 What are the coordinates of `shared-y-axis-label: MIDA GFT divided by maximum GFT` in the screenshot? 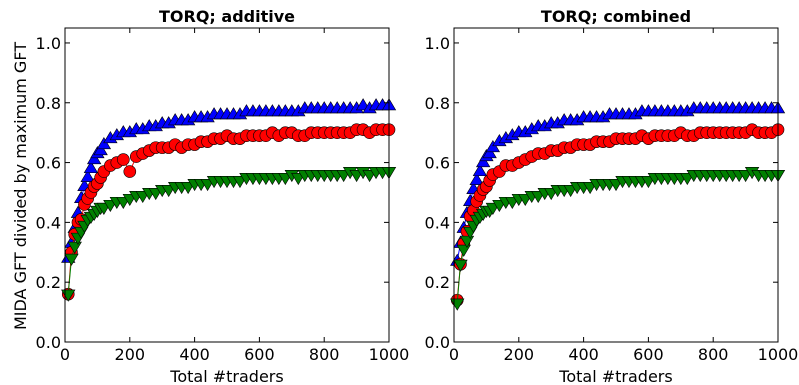 It's located at (20, 186).